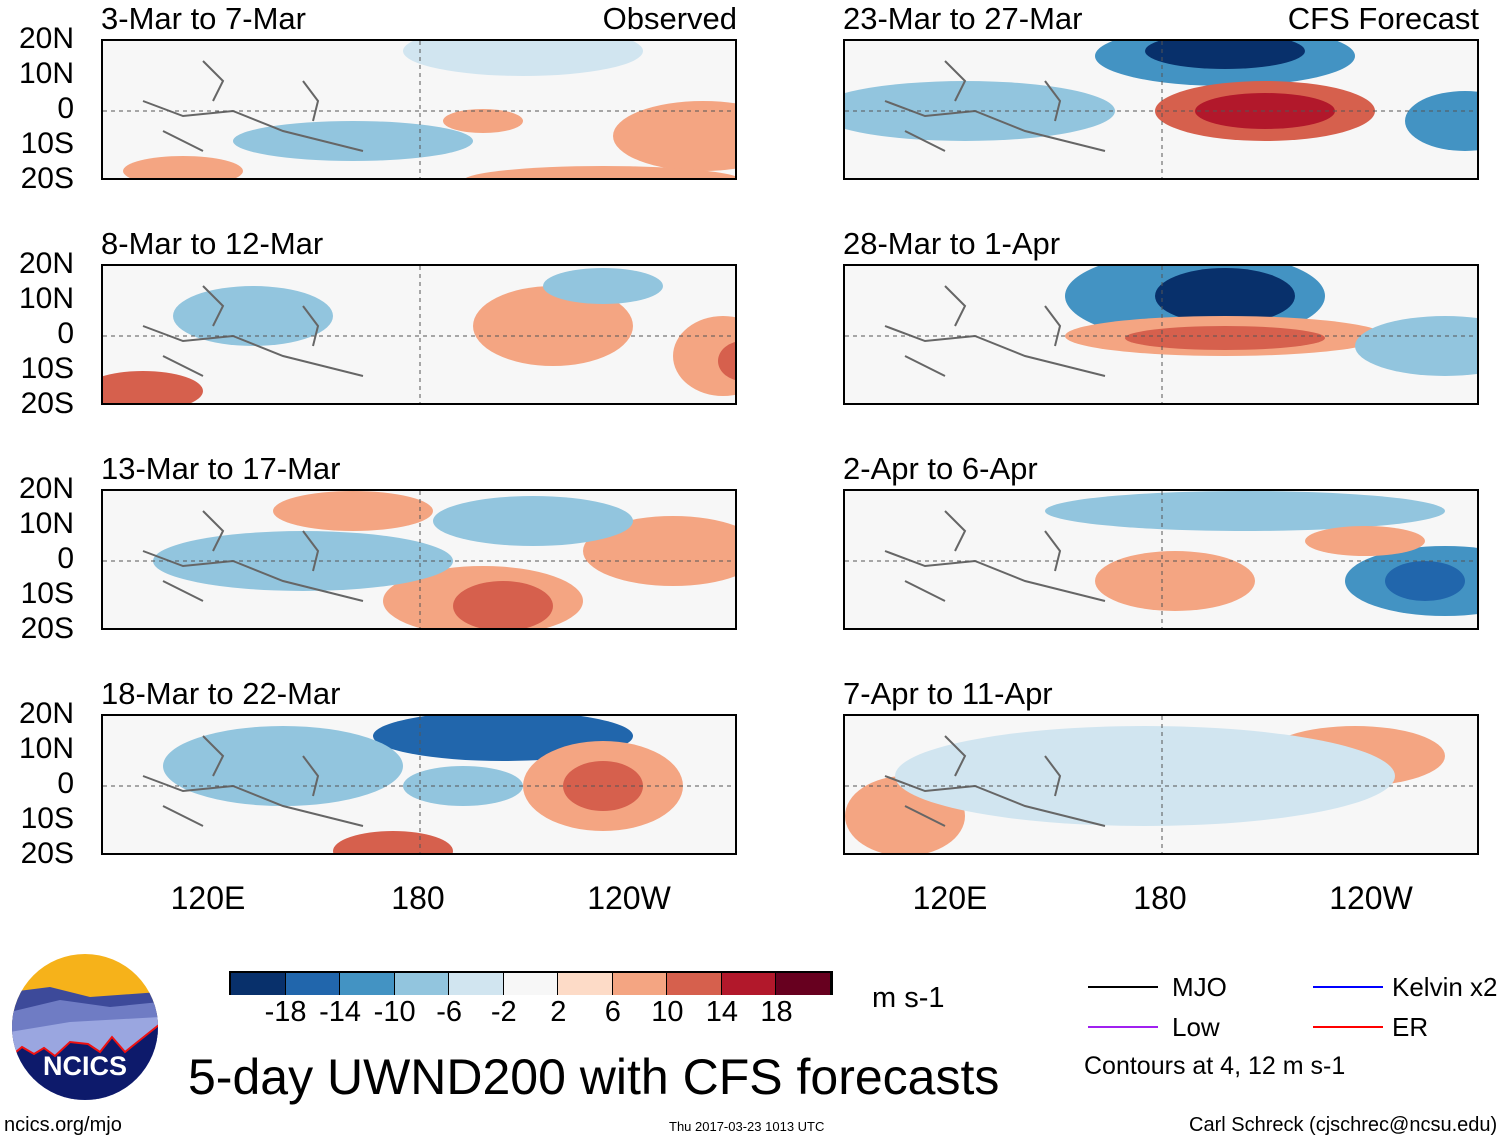 The width and height of the screenshot is (1510, 1142). Describe the element at coordinates (63, 1125) in the screenshot. I see `footer-url: ncics.org/mjo` at that location.